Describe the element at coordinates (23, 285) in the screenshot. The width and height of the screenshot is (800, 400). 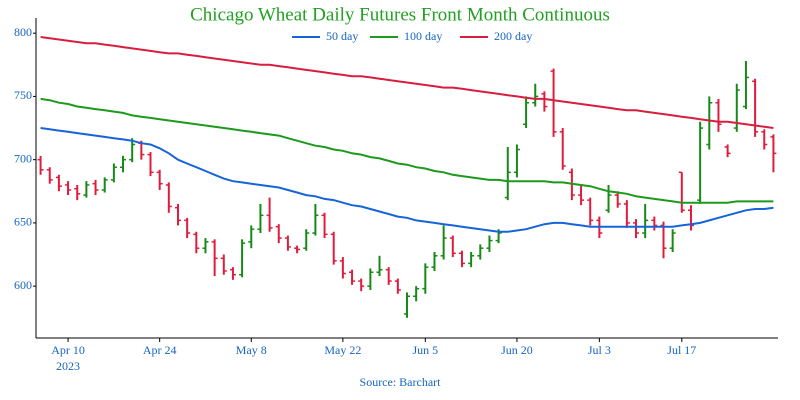
I see `y-tick-label: 600` at that location.